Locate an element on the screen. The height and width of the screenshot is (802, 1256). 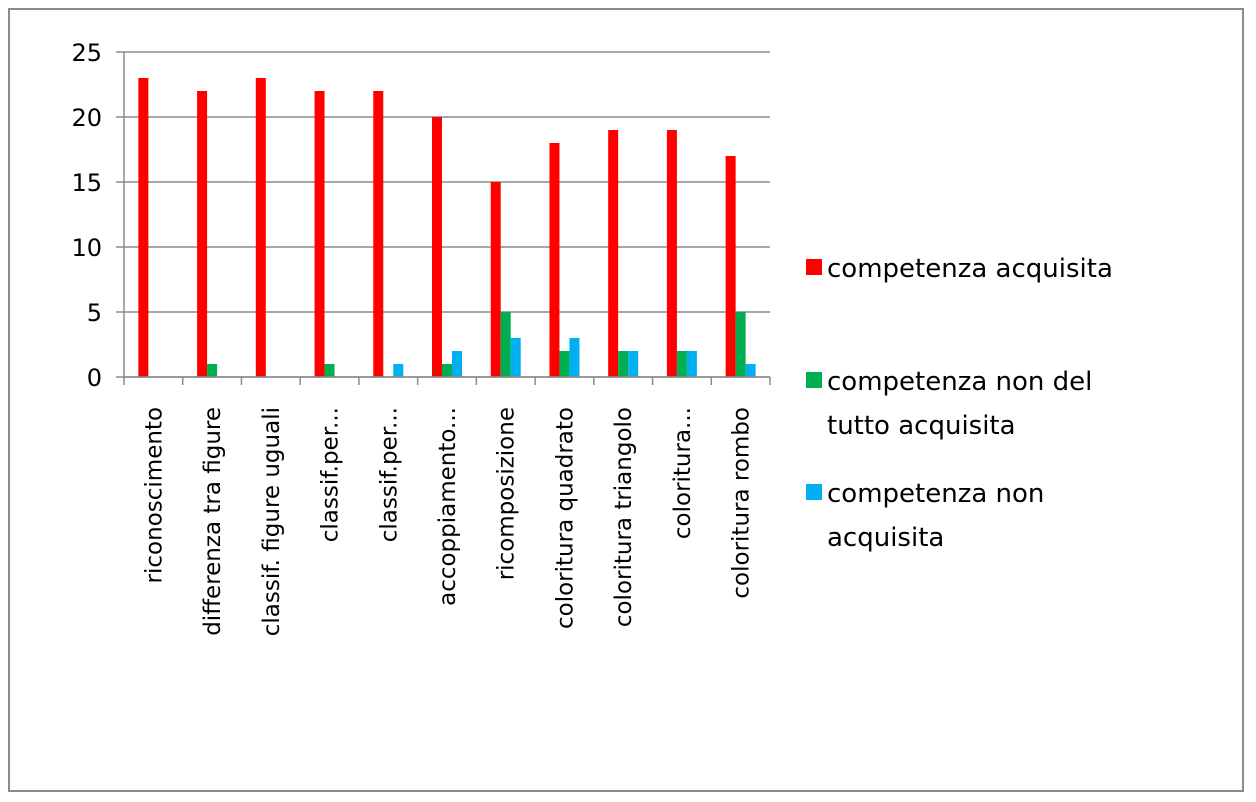
y-tick-label: 20 is located at coordinates (86, 118).